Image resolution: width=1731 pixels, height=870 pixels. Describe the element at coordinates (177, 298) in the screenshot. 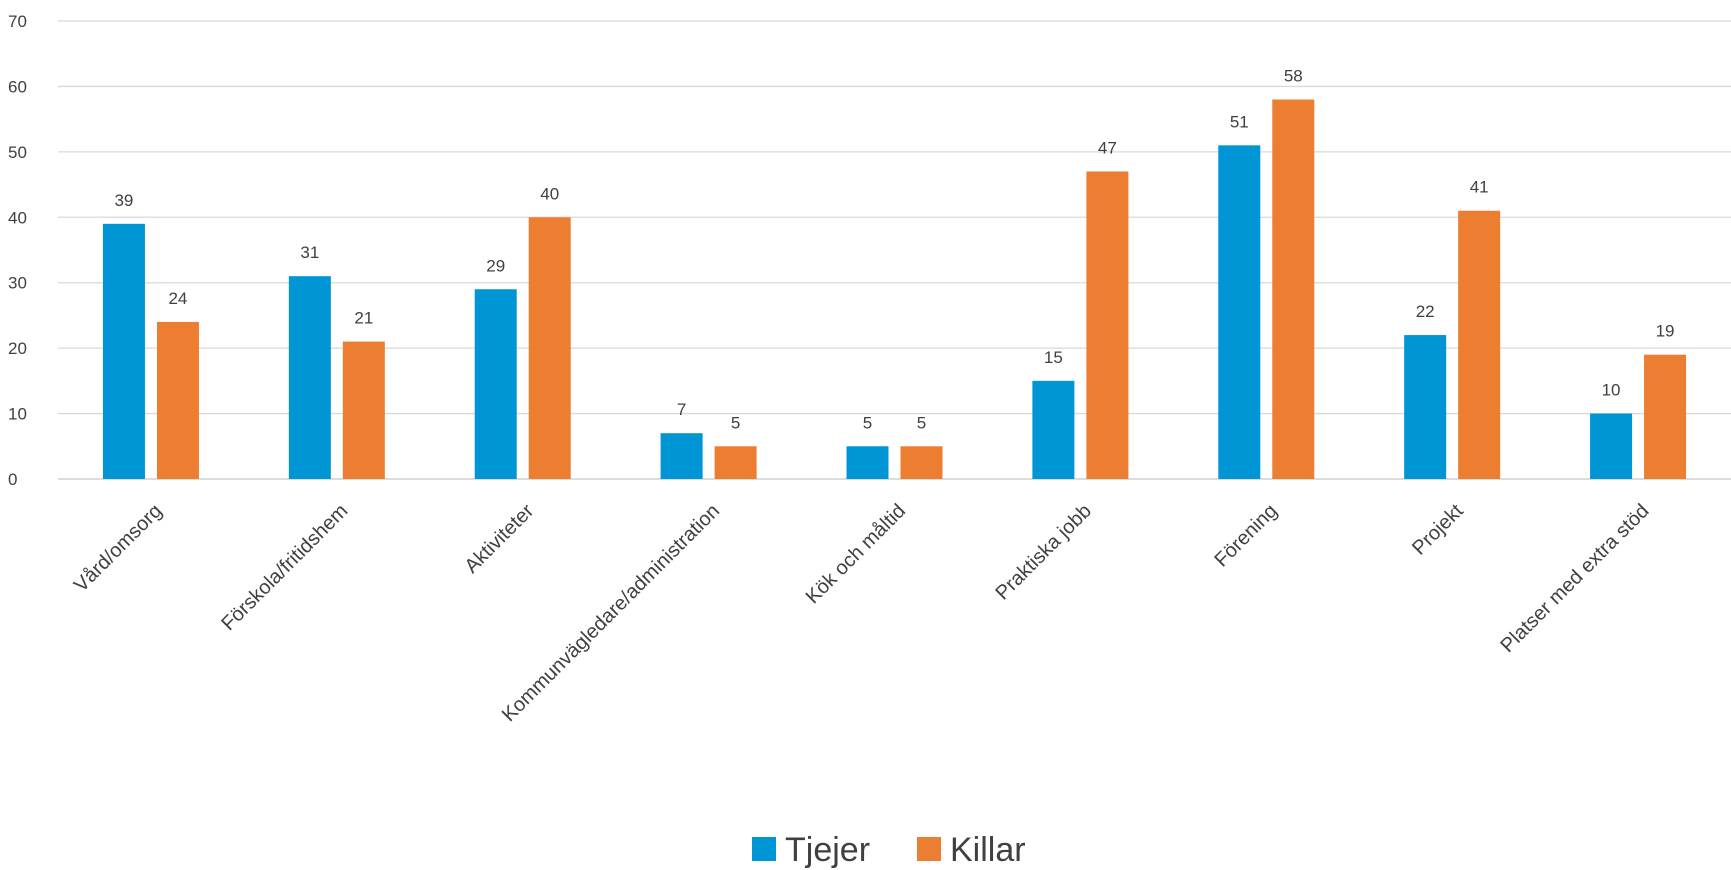

I see `data-label: 24` at that location.